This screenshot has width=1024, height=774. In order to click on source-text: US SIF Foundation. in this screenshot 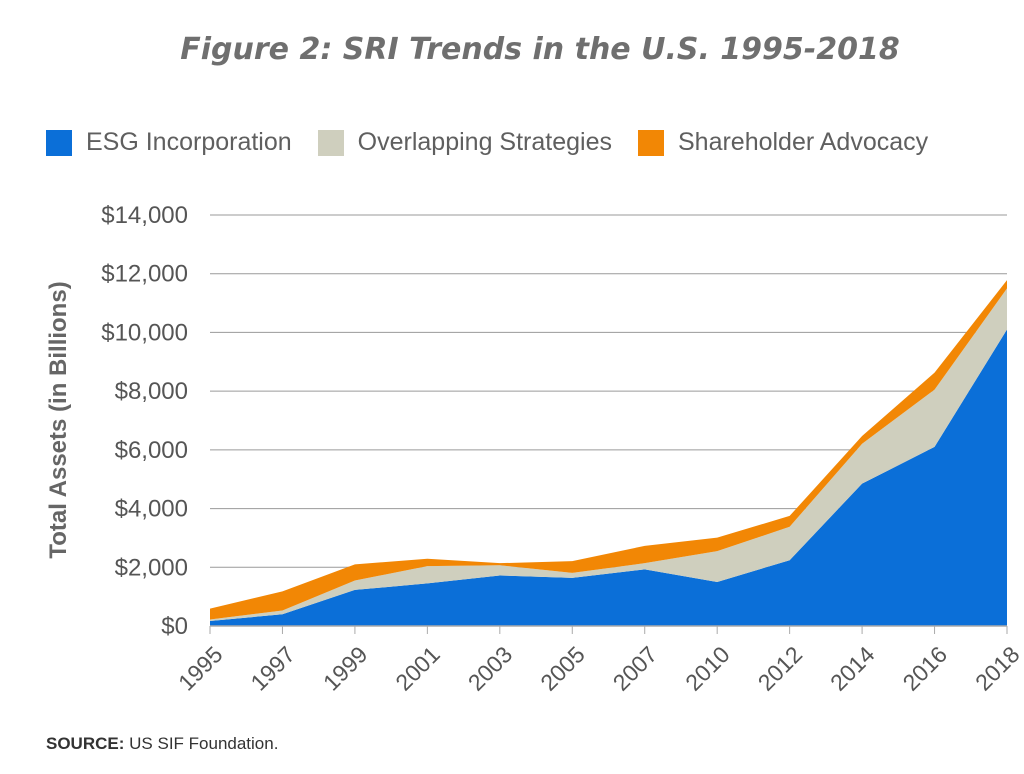, I will do `click(204, 743)`.